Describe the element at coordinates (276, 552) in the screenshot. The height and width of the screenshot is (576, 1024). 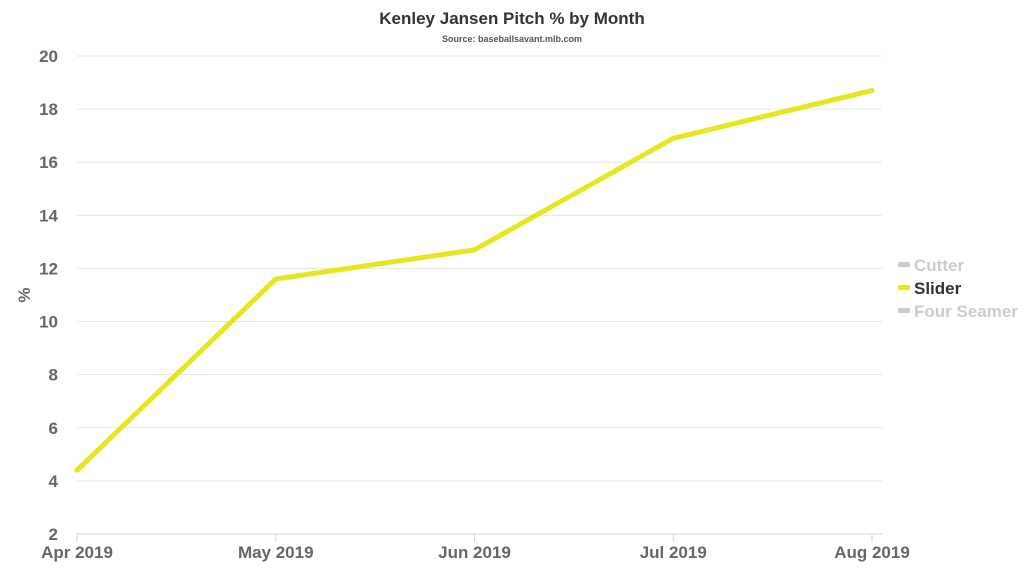
I see `x-tick-label: May 2019` at that location.